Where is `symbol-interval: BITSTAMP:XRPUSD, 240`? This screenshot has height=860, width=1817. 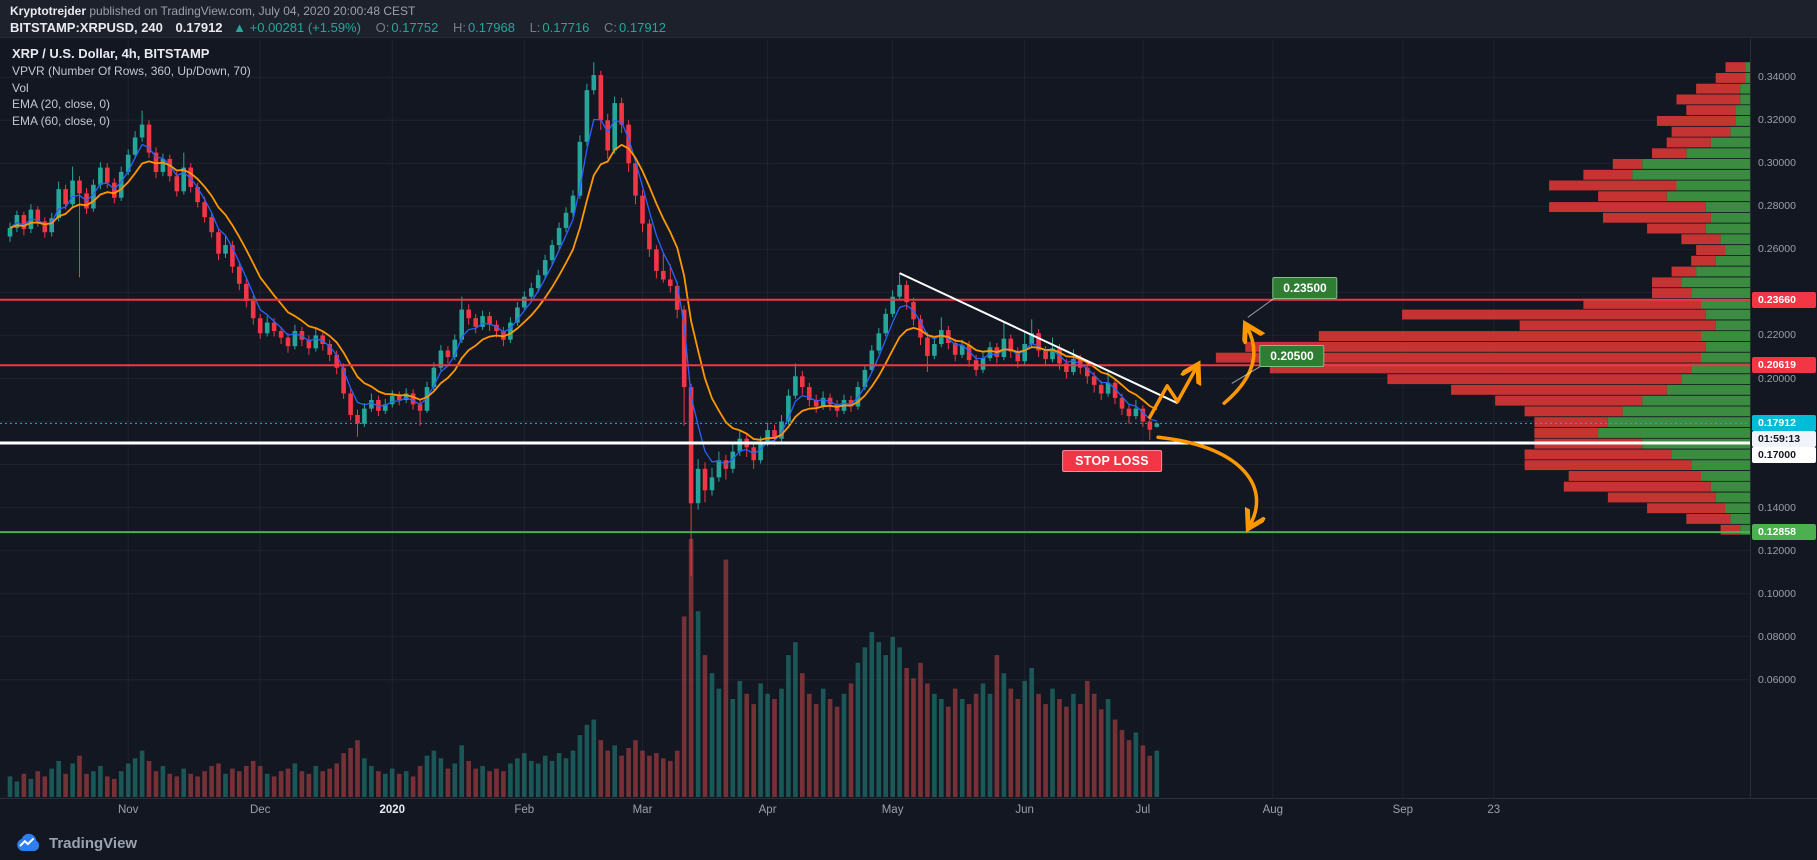
symbol-interval: BITSTAMP:XRPUSD, 240 is located at coordinates (86, 27).